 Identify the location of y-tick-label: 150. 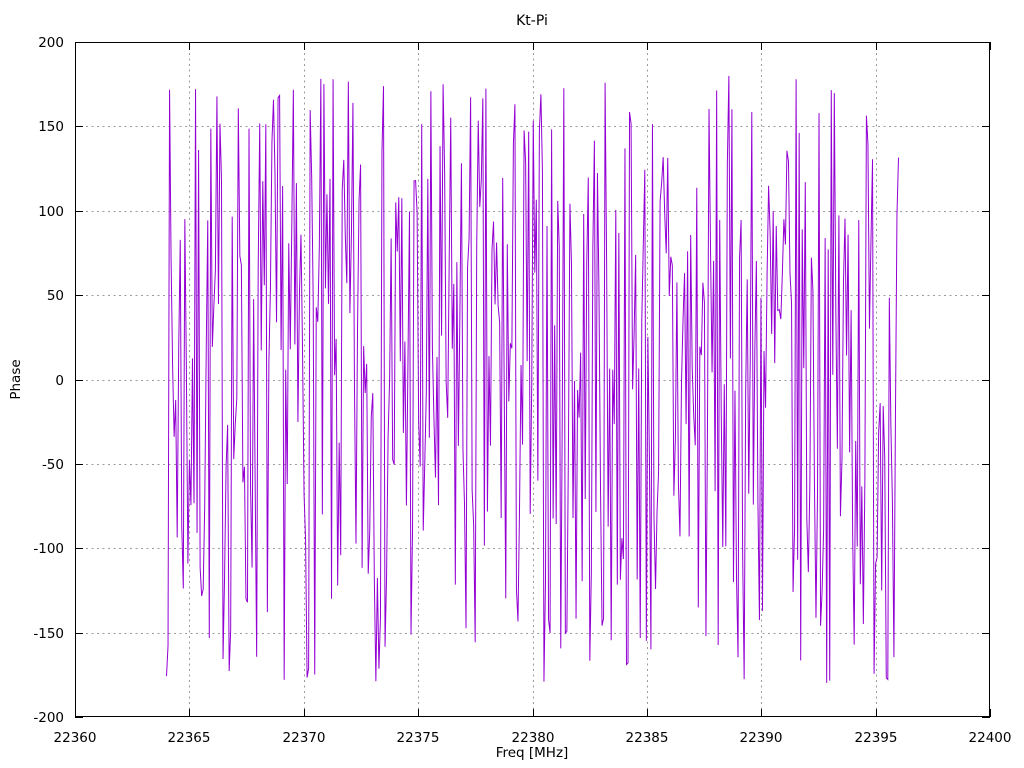
(51, 127).